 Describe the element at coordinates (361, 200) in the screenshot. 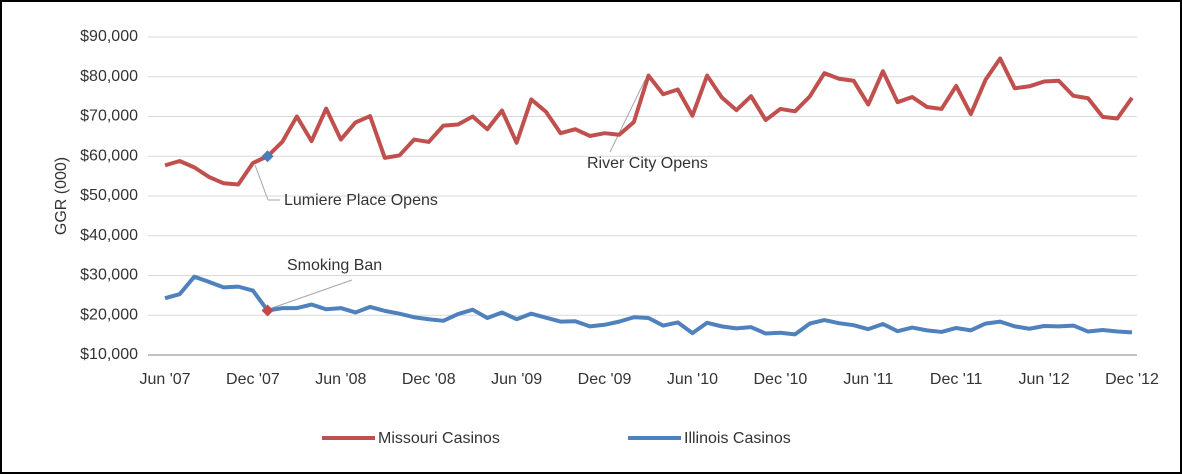

I see `annotation: Lumiere Place Opens` at that location.